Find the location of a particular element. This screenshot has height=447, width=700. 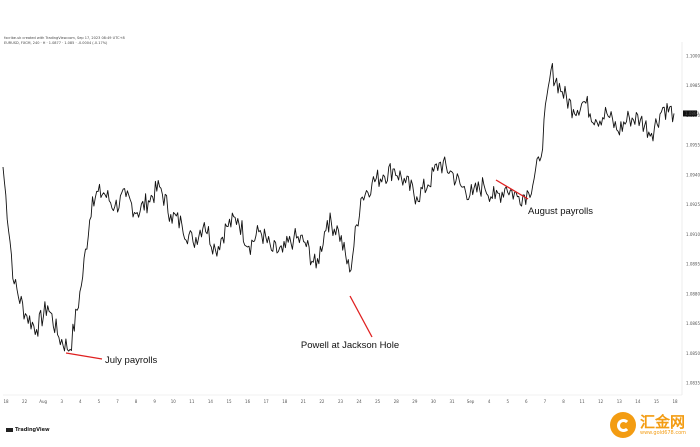

last-price-label: 1.0860 is located at coordinates (692, 113).